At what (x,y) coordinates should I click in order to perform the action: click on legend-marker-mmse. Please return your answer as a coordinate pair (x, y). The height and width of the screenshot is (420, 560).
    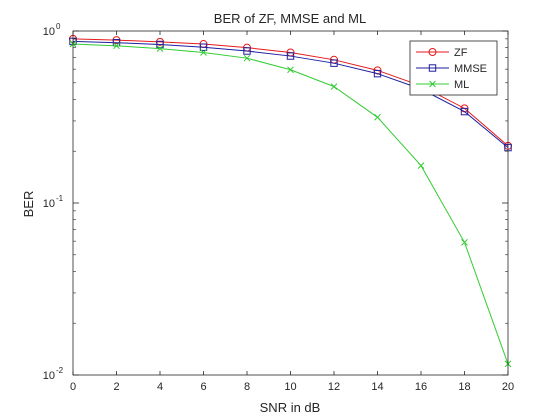
    Looking at the image, I should click on (432, 68).